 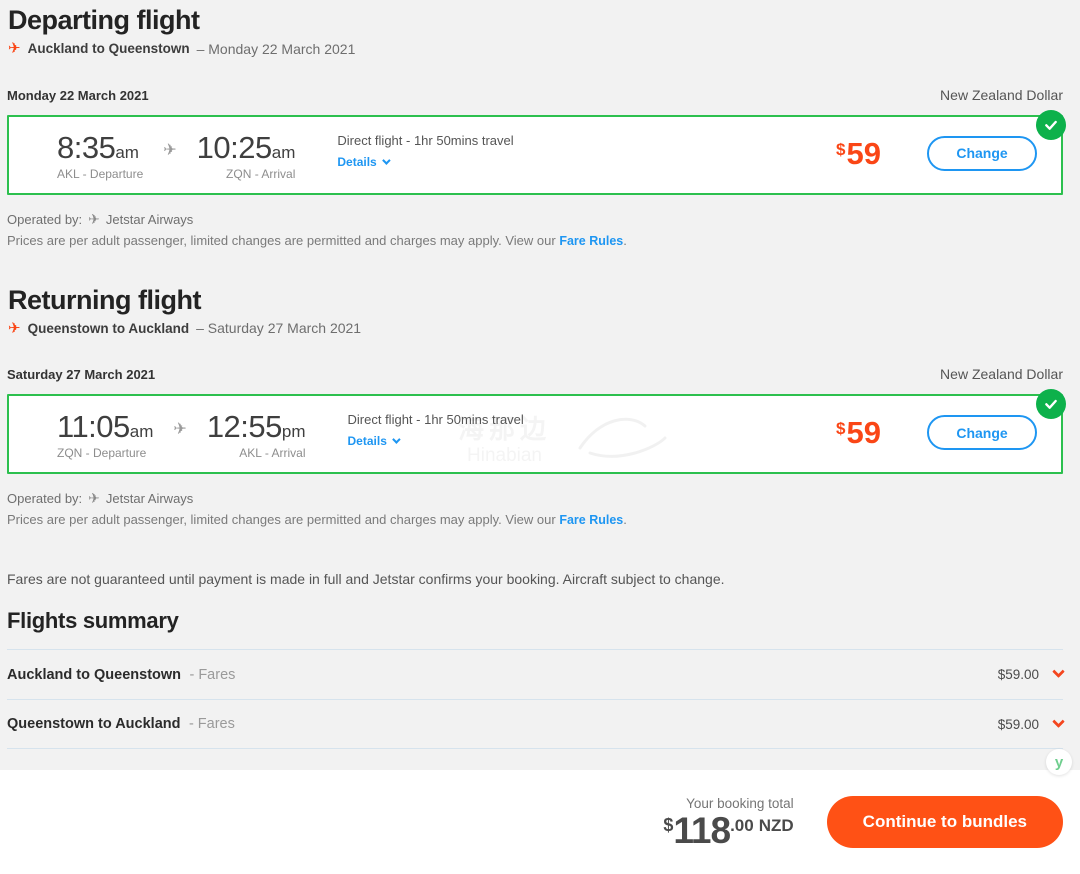 I want to click on selected-check-icon, so click(x=1051, y=124).